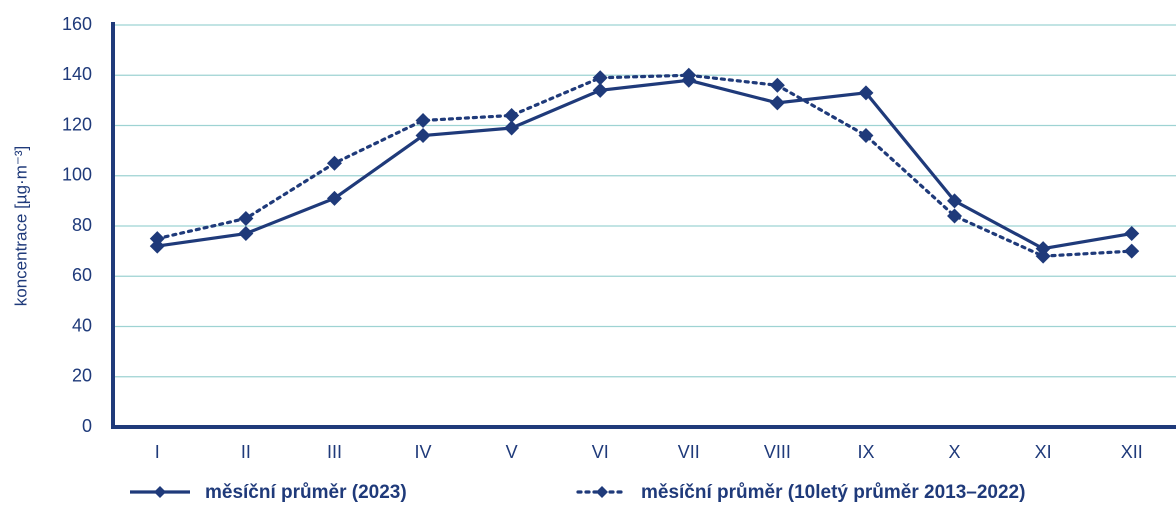 The image size is (1176, 529). What do you see at coordinates (77, 124) in the screenshot?
I see `y-tick-label: 120` at bounding box center [77, 124].